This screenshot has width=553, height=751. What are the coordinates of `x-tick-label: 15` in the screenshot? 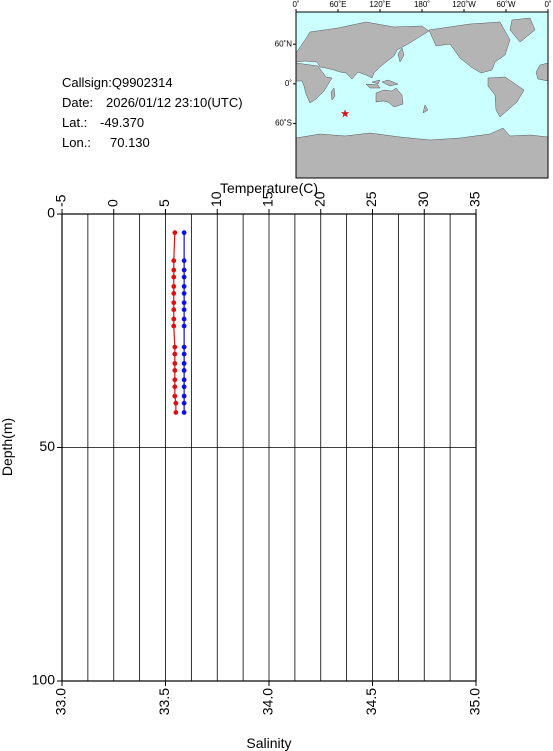 It's located at (268, 199).